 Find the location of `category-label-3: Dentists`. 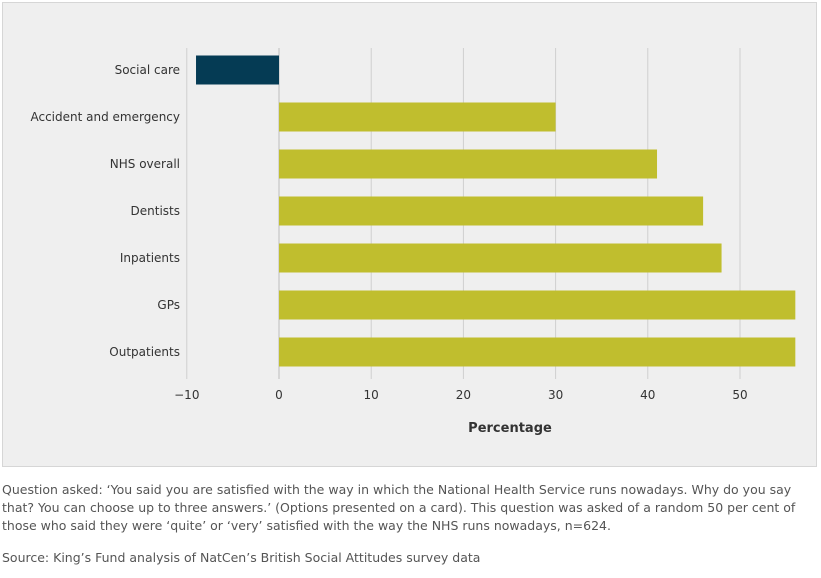

category-label-3: Dentists is located at coordinates (155, 211).